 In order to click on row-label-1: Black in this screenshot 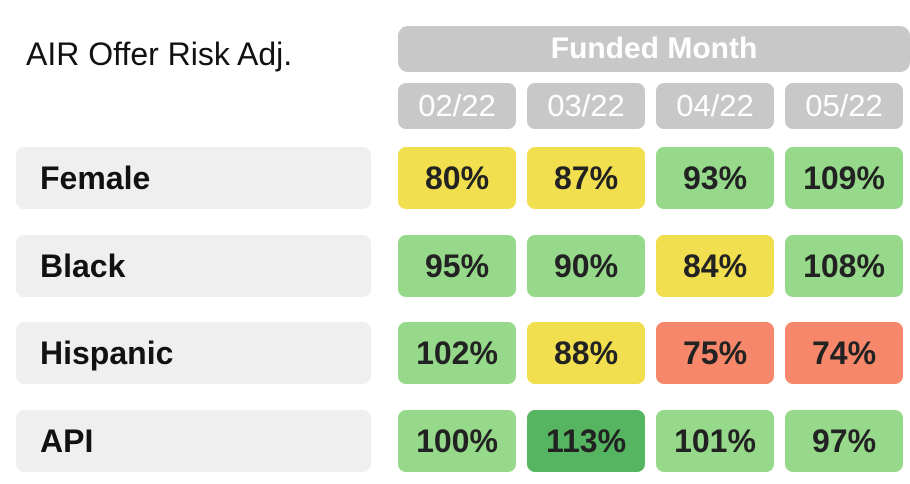, I will do `click(193, 266)`.